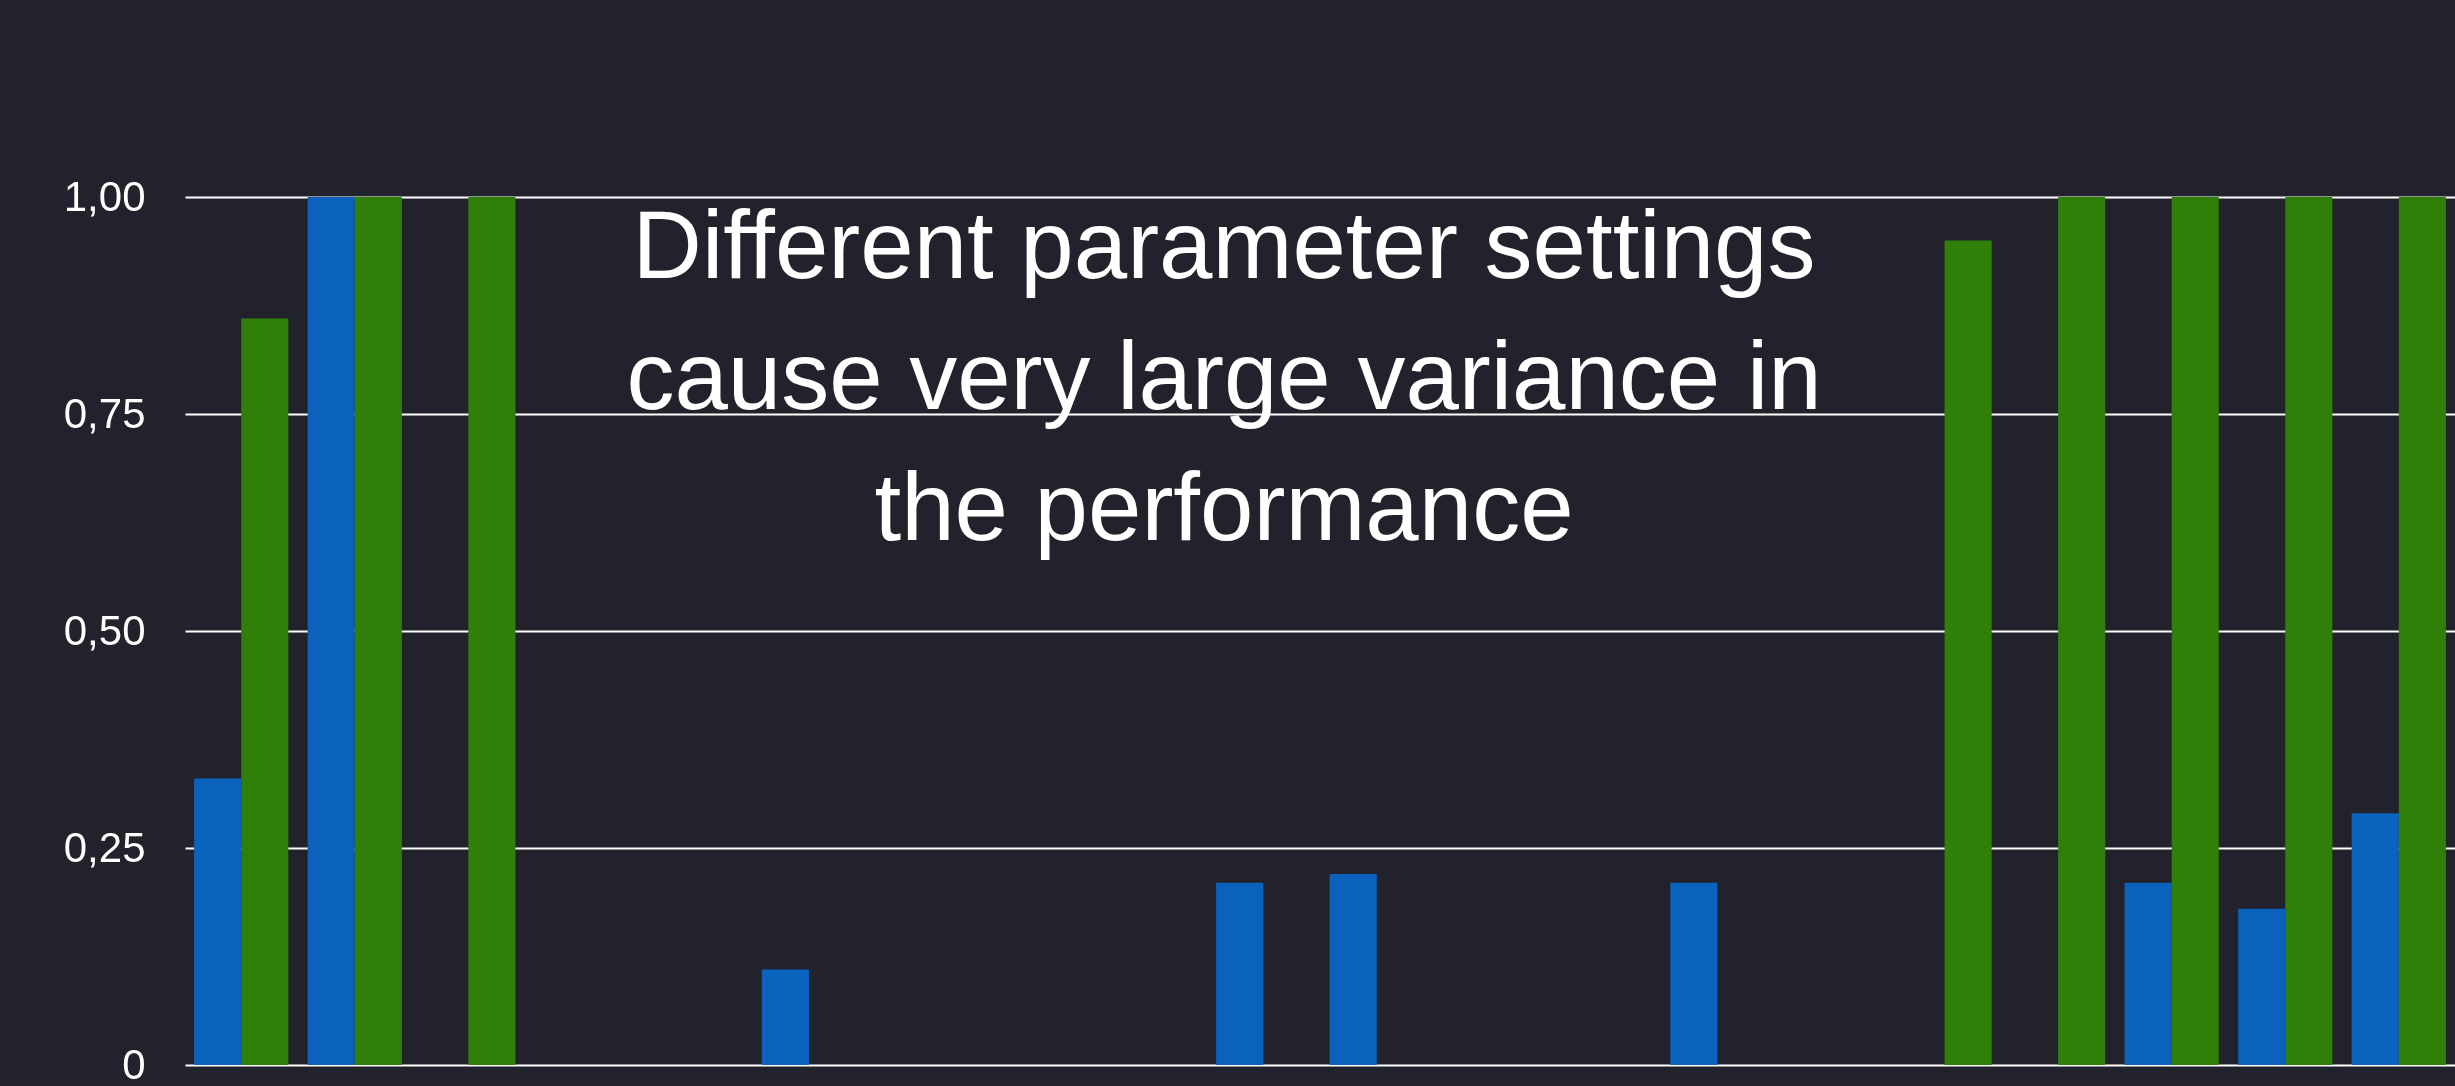 This screenshot has width=2455, height=1086. What do you see at coordinates (104, 630) in the screenshot?
I see `y-tick-label: 0,50` at bounding box center [104, 630].